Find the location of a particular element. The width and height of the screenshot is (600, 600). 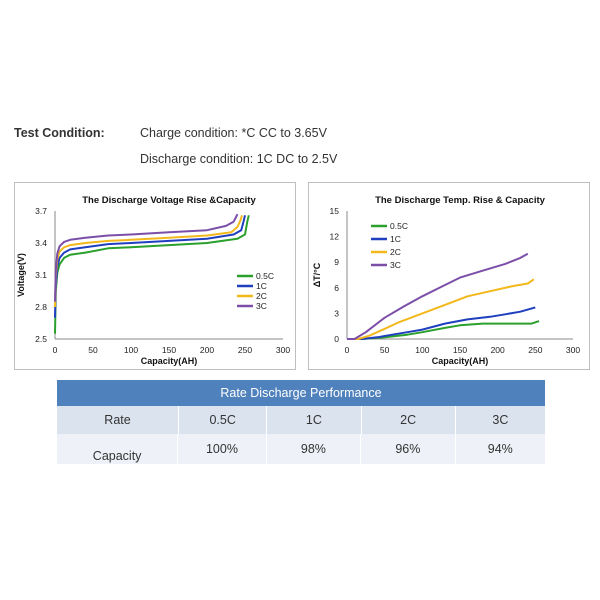

y-tick-label: 2.5 is located at coordinates (41, 339).